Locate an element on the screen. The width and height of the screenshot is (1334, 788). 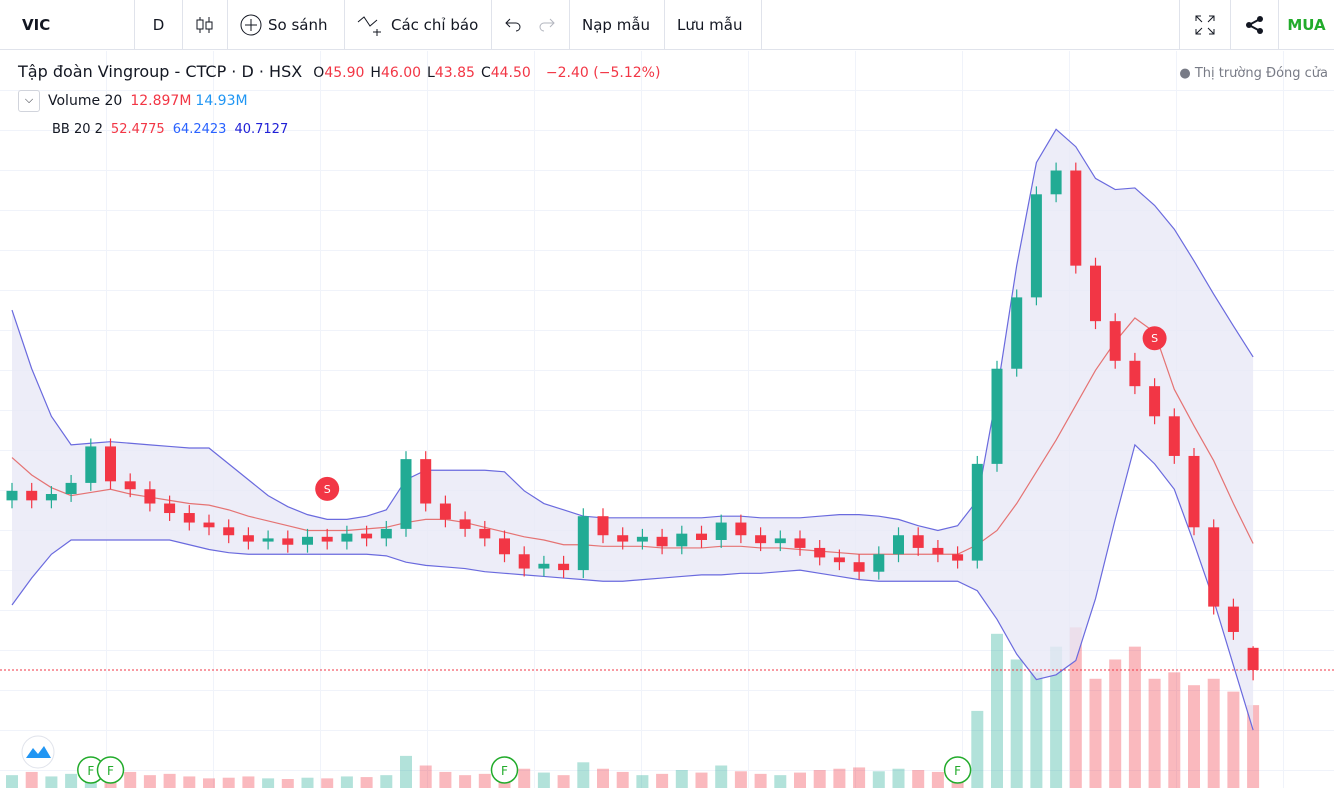
indicators-button: Các chỉ báo is located at coordinates (418, 25).